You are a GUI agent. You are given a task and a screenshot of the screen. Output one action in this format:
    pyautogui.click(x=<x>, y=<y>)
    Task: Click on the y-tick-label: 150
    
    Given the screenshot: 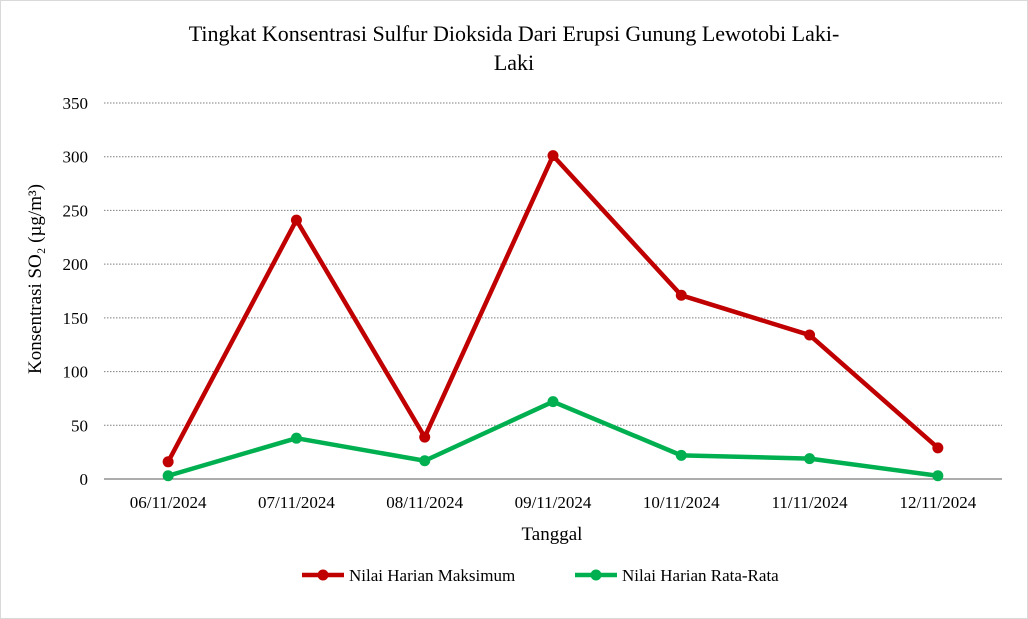 What is the action you would take?
    pyautogui.click(x=76, y=318)
    